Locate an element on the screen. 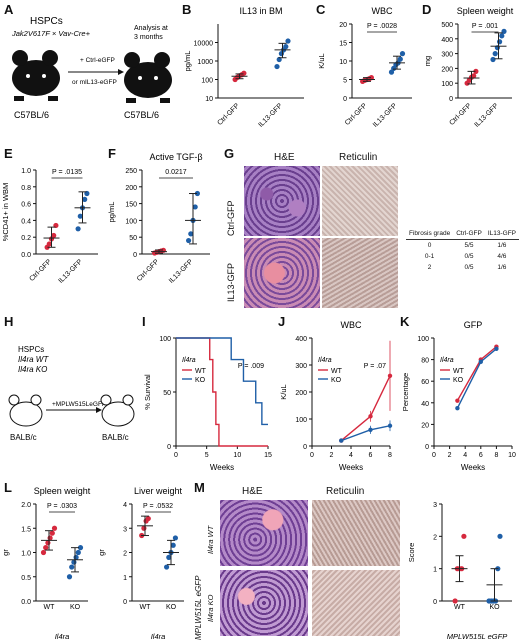  p-value-annotation: P = .07 is located at coordinates (375, 366).